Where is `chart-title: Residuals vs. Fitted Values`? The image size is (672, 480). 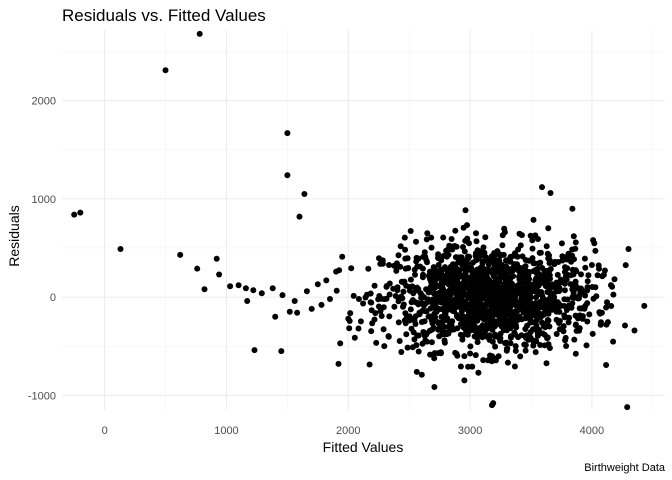
chart-title: Residuals vs. Fitted Values is located at coordinates (164, 15).